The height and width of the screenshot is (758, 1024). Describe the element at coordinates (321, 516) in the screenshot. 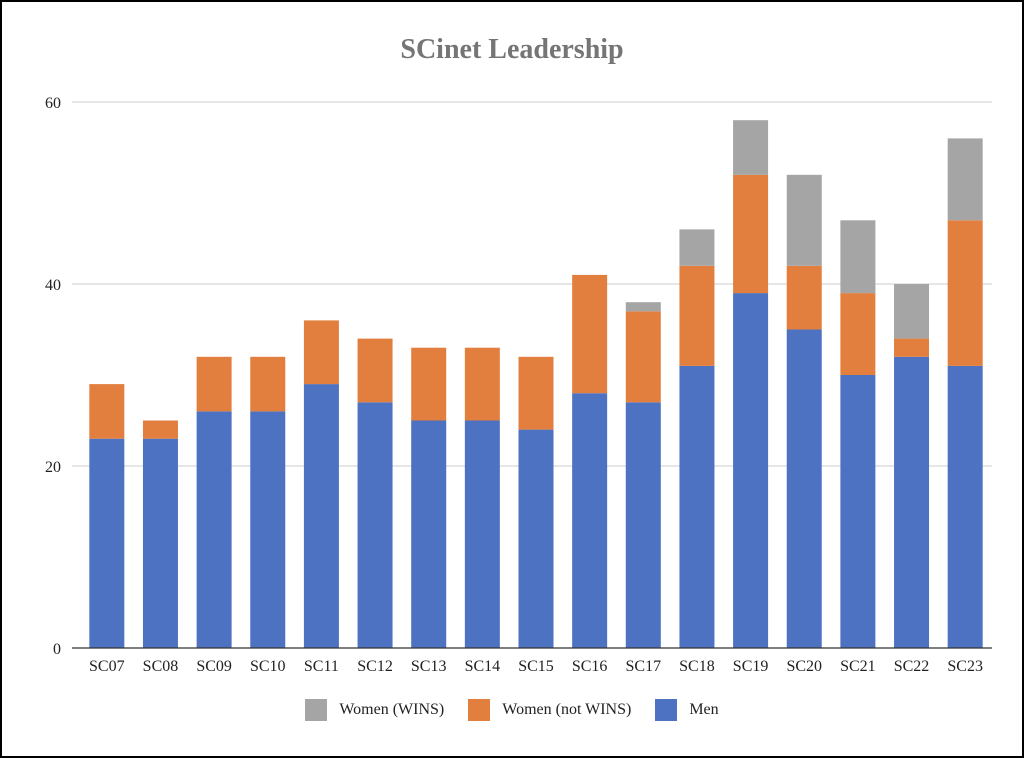

I see `bar-sc11-men` at that location.